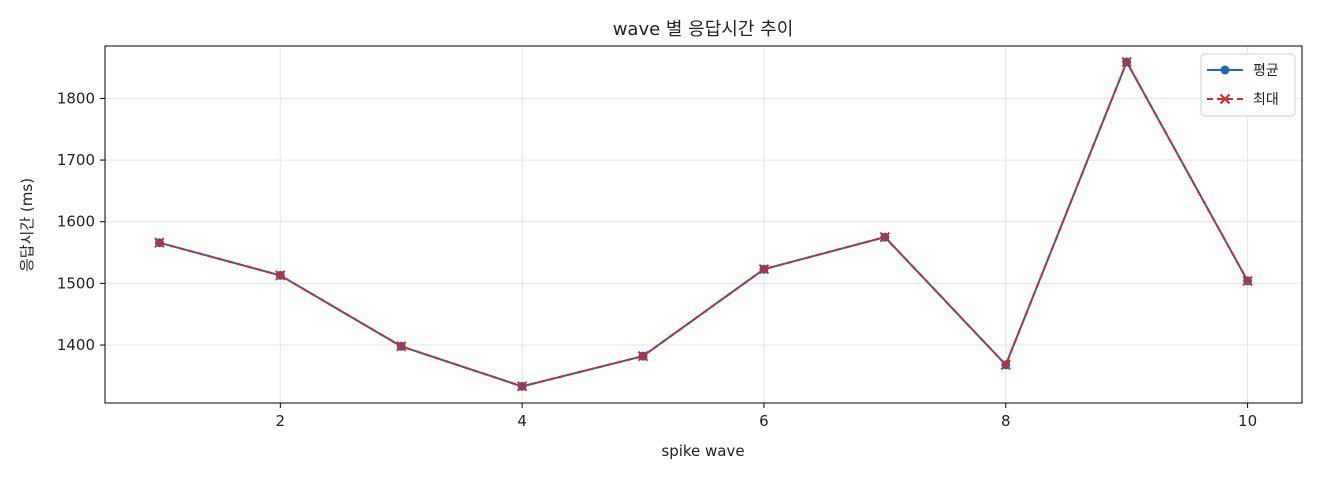 This screenshot has height=480, width=1320. I want to click on x-axis-label: spike wave, so click(702, 451).